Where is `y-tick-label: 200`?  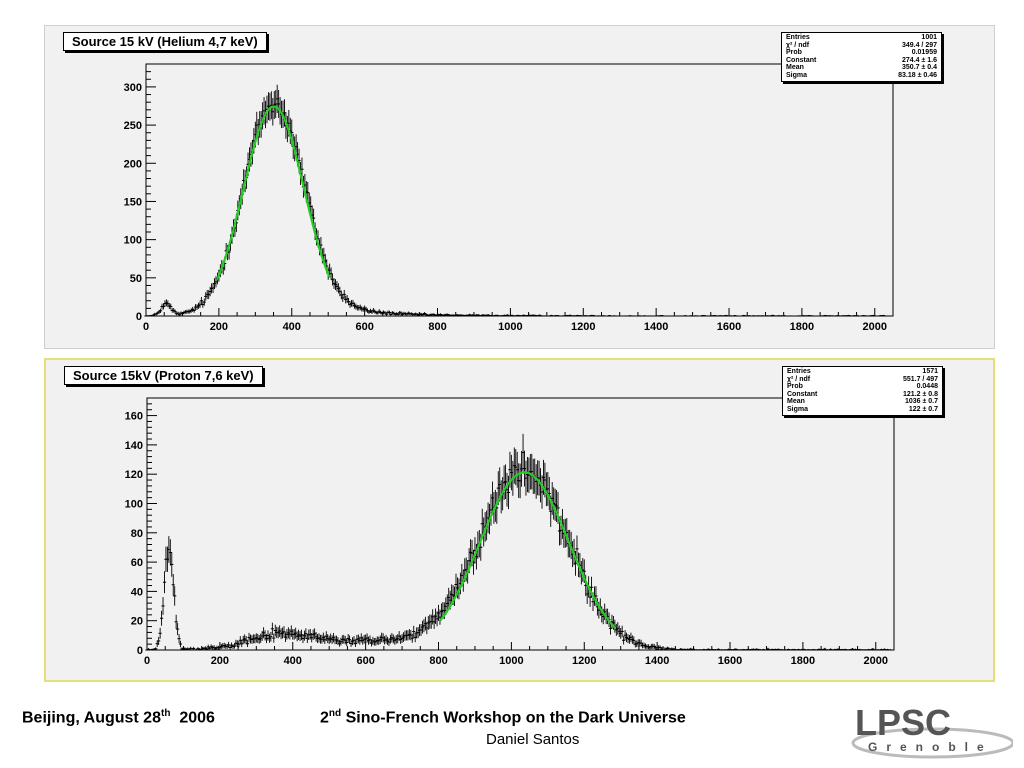
y-tick-label: 200 is located at coordinates (133, 164).